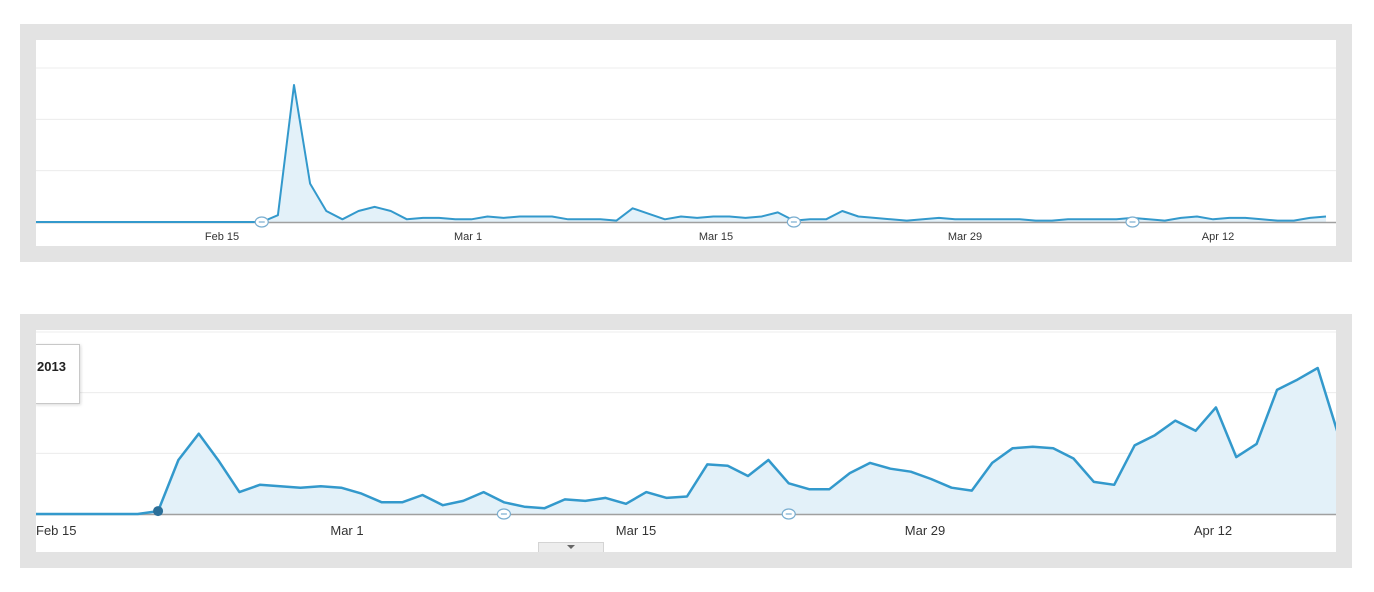 This screenshot has height=592, width=1374. What do you see at coordinates (158, 511) in the screenshot?
I see `data-point` at bounding box center [158, 511].